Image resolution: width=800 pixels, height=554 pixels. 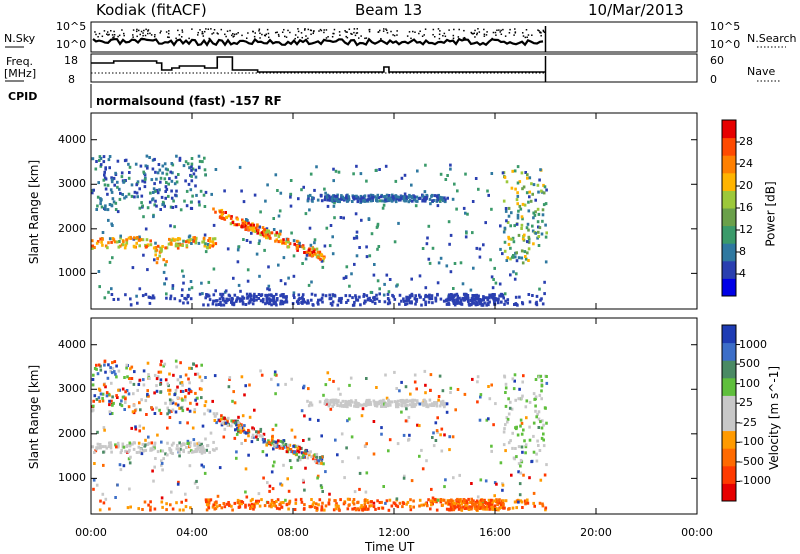 I want to click on cpid-value: normalsound (fast) -157 RF, so click(x=189, y=101).